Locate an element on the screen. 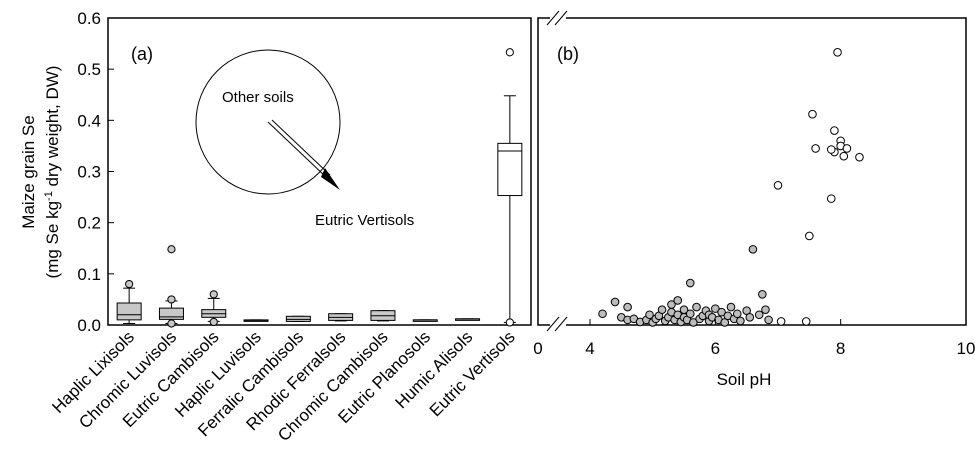 The width and height of the screenshot is (975, 474). panel-a-y-axis: 0.0 0.1 0.2 0.3 0.4 0.5 0.6 is located at coordinates (95, 172).